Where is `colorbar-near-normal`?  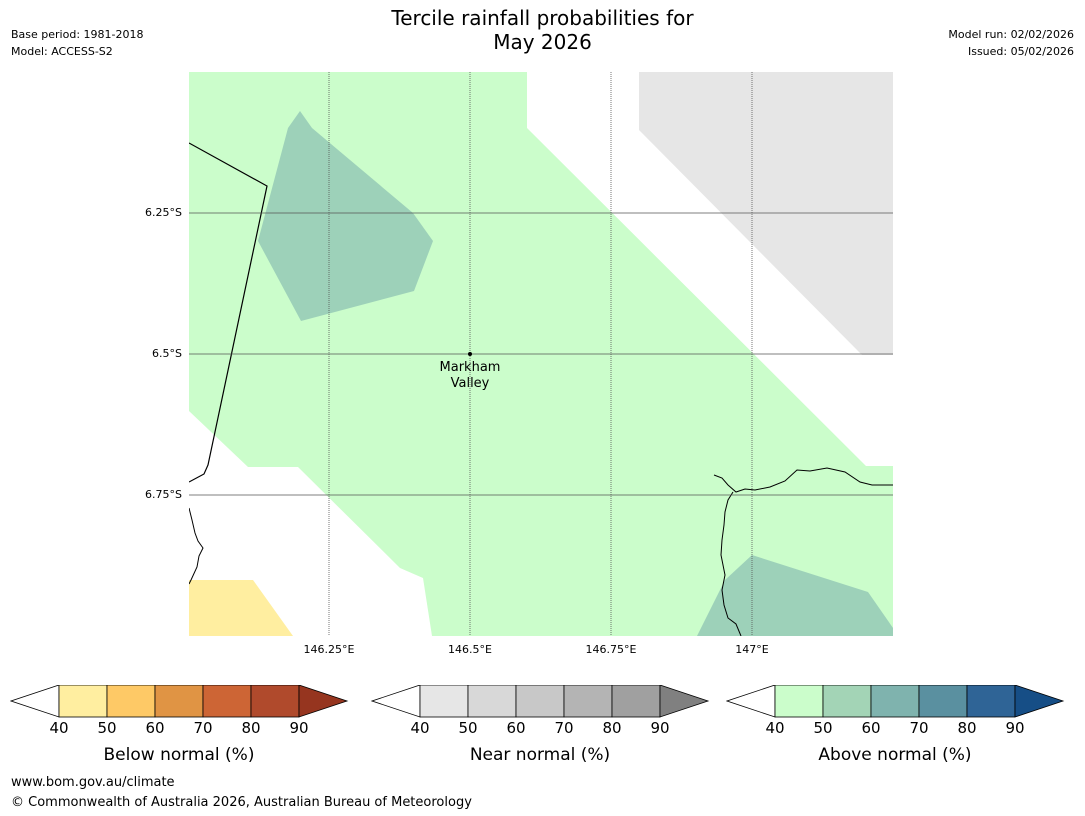
colorbar-near-normal is located at coordinates (540, 701).